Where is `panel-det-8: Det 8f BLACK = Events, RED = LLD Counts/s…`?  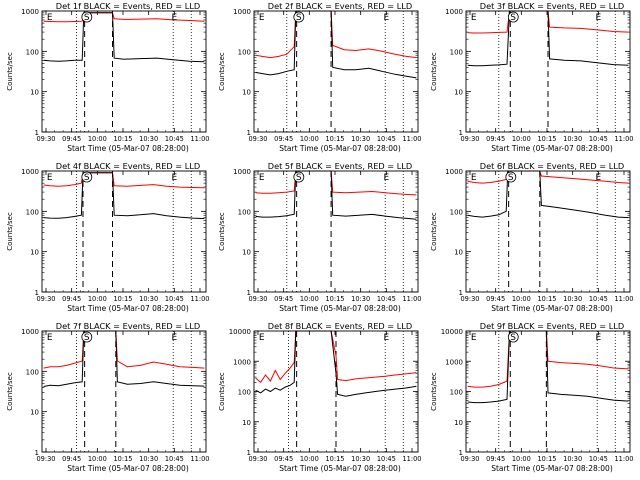 panel-det-8: Det 8f BLACK = Events, RED = LLD Counts/s… is located at coordinates (320, 397).